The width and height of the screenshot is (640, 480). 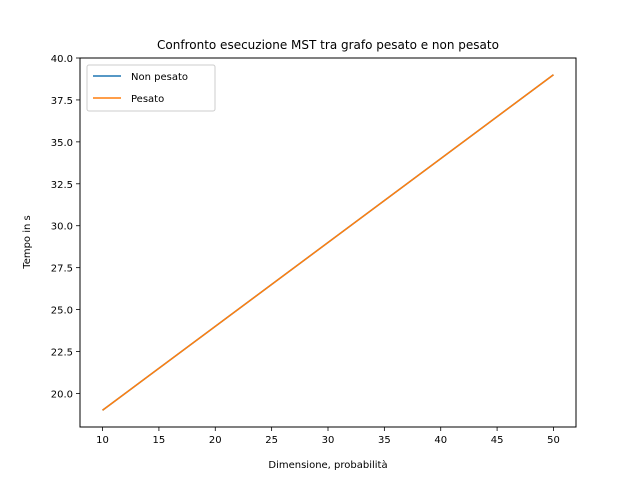 I want to click on x-tick-label: 45, so click(x=497, y=440).